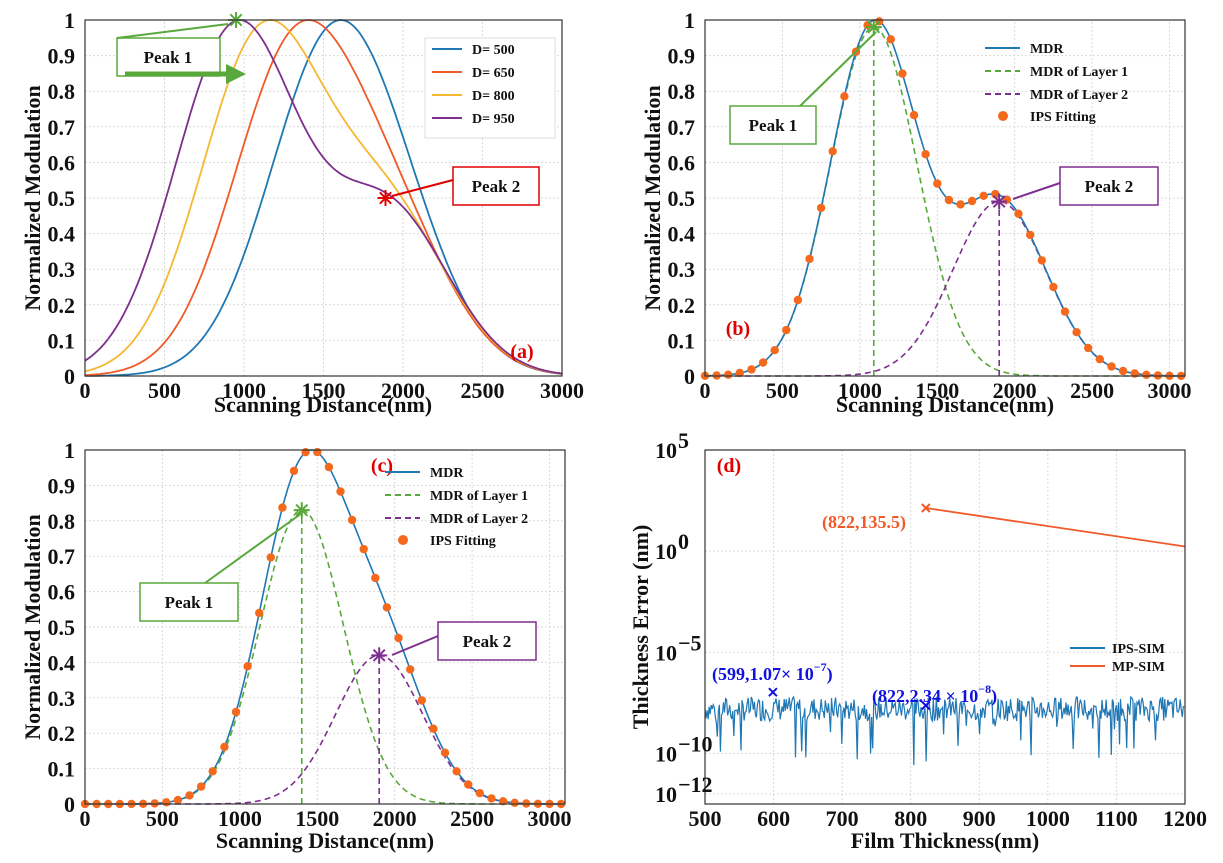  What do you see at coordinates (62, 198) in the screenshot?
I see `ytick-label-a: 0.5` at bounding box center [62, 198].